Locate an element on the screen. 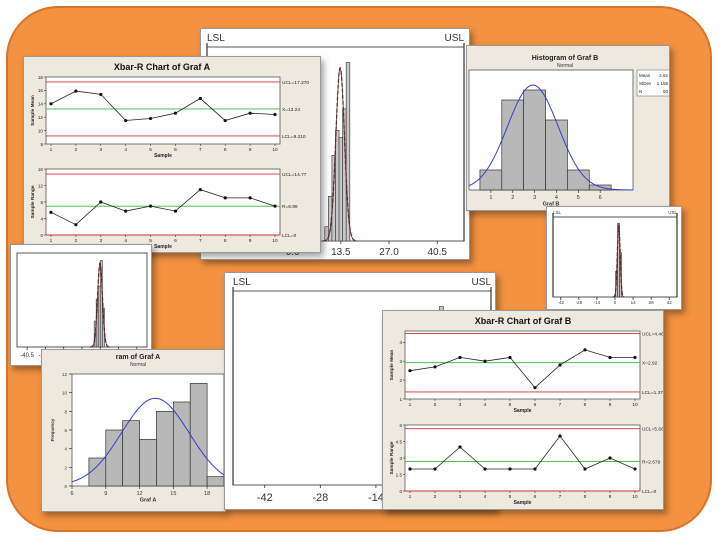  fitted-curve-within is located at coordinates (100, 305).